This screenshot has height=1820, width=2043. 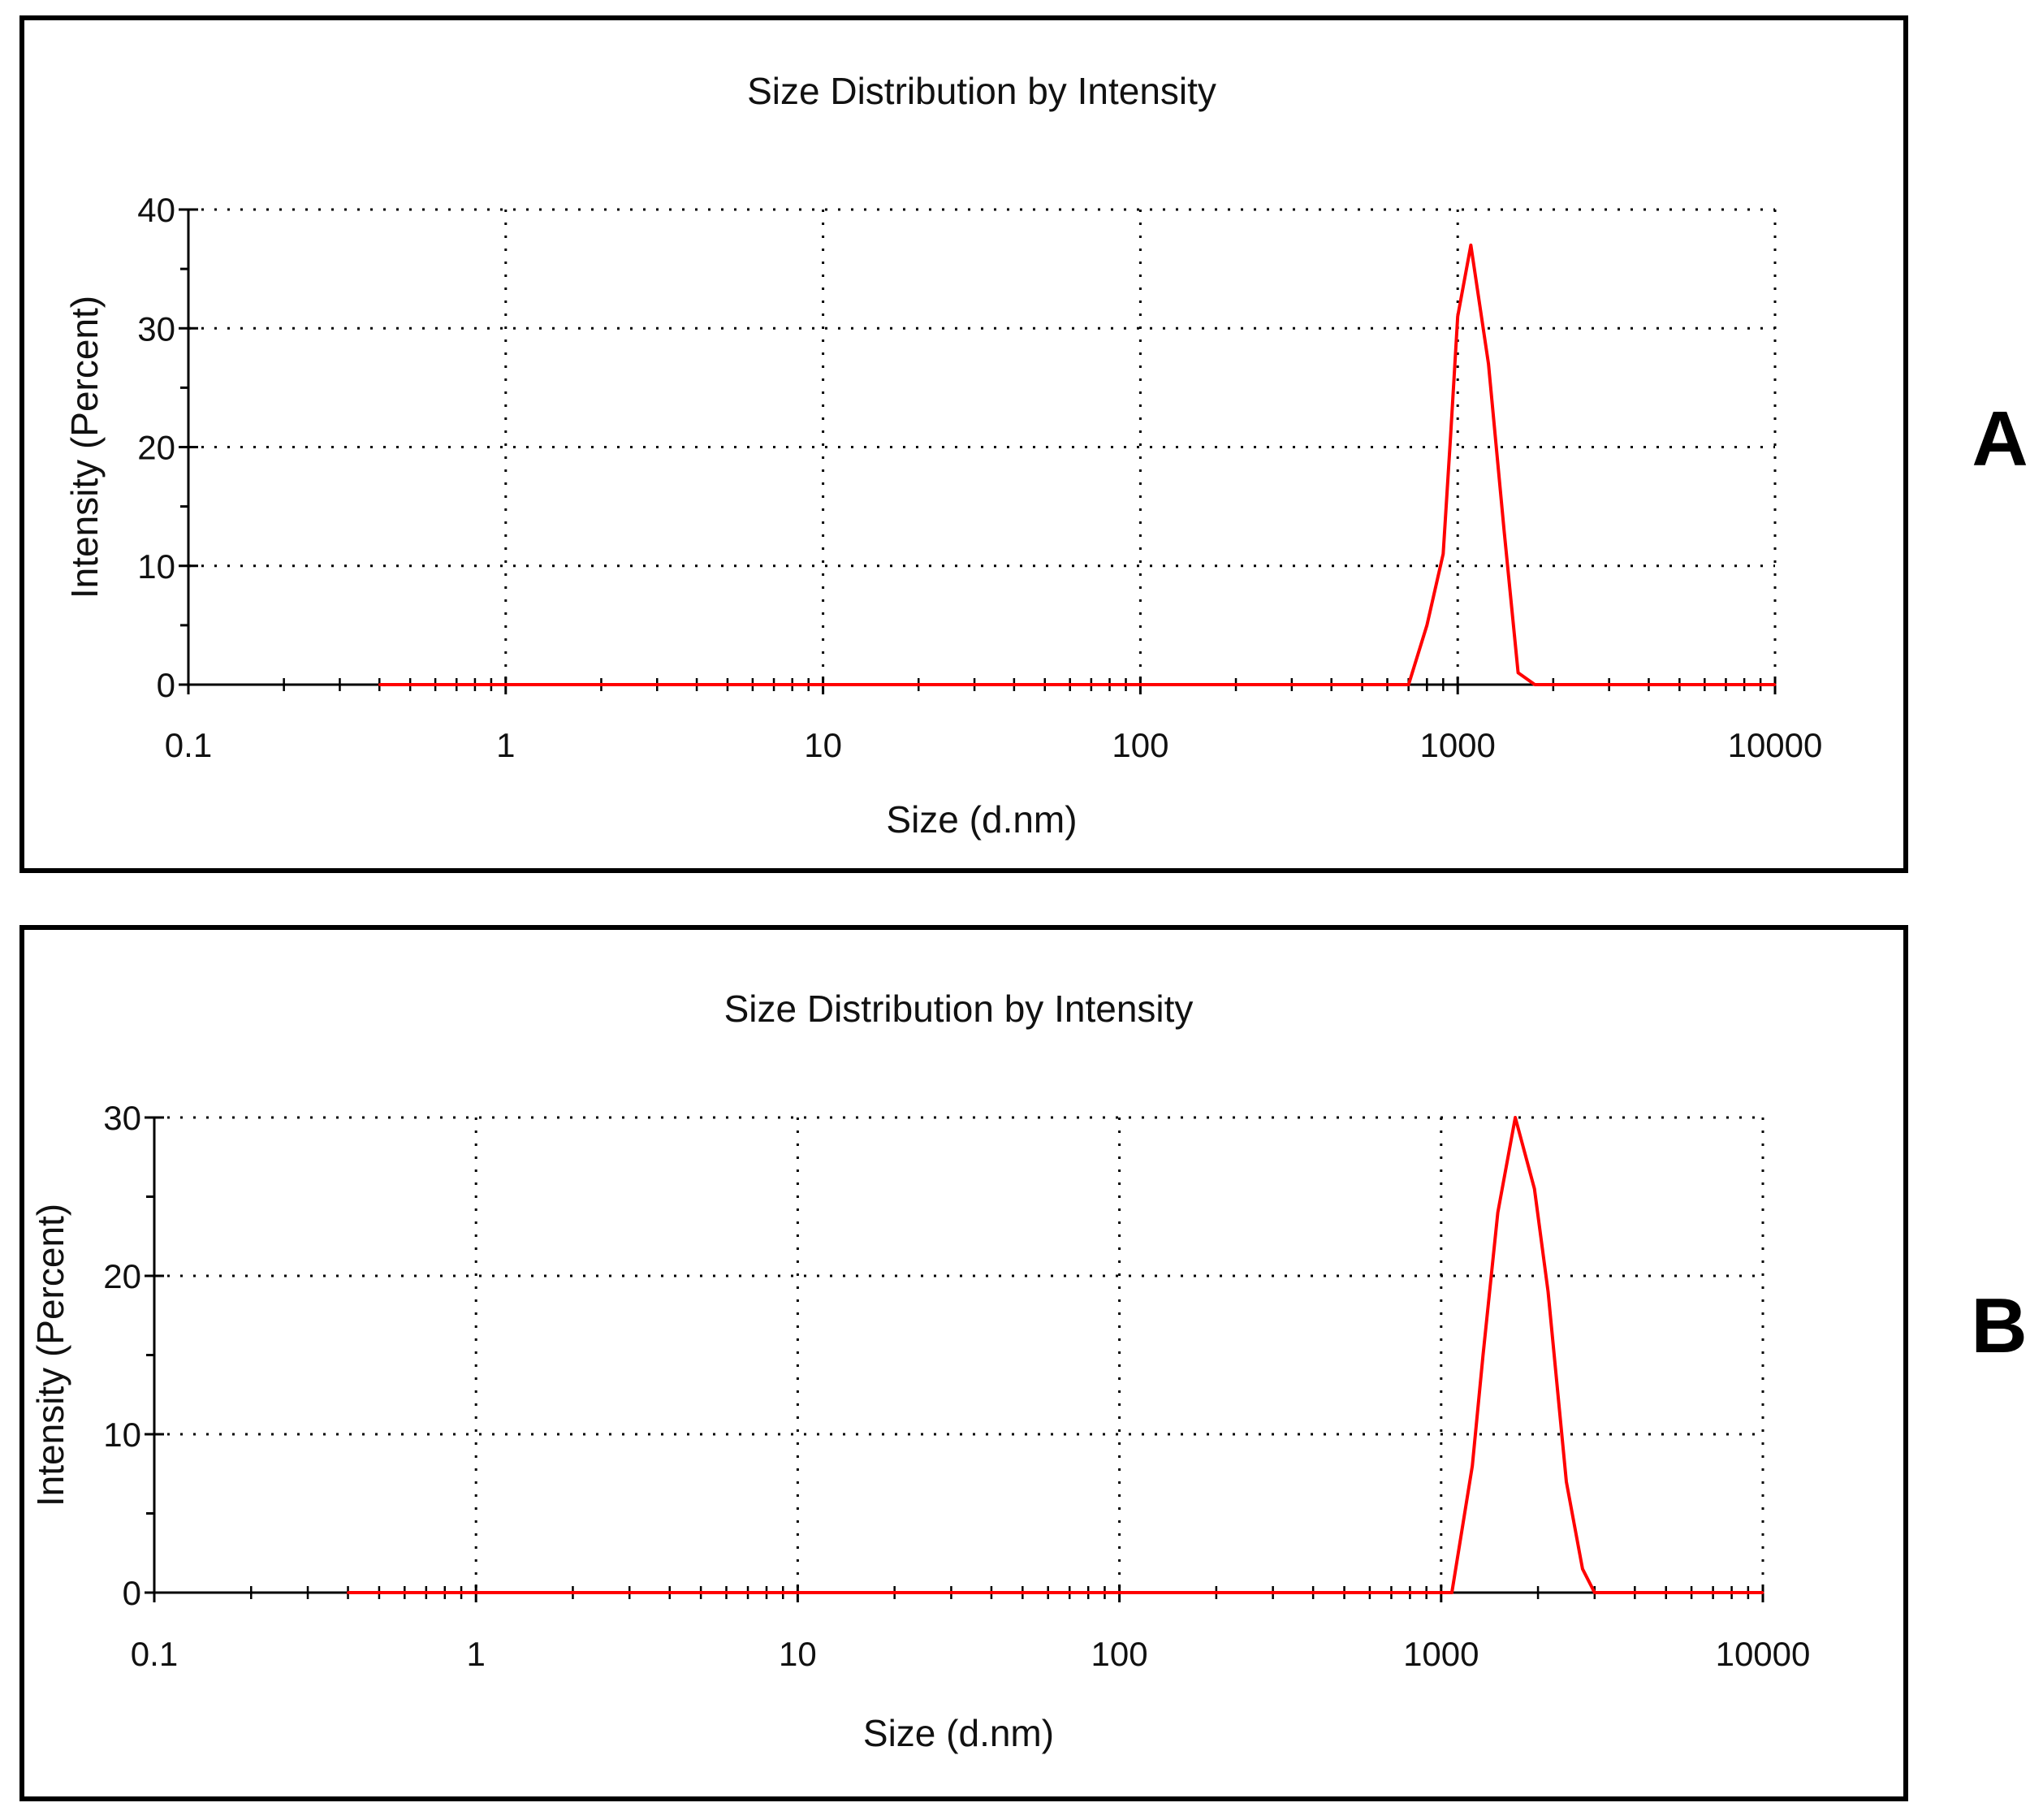 What do you see at coordinates (1999, 1326) in the screenshot?
I see `panel-label: B` at bounding box center [1999, 1326].